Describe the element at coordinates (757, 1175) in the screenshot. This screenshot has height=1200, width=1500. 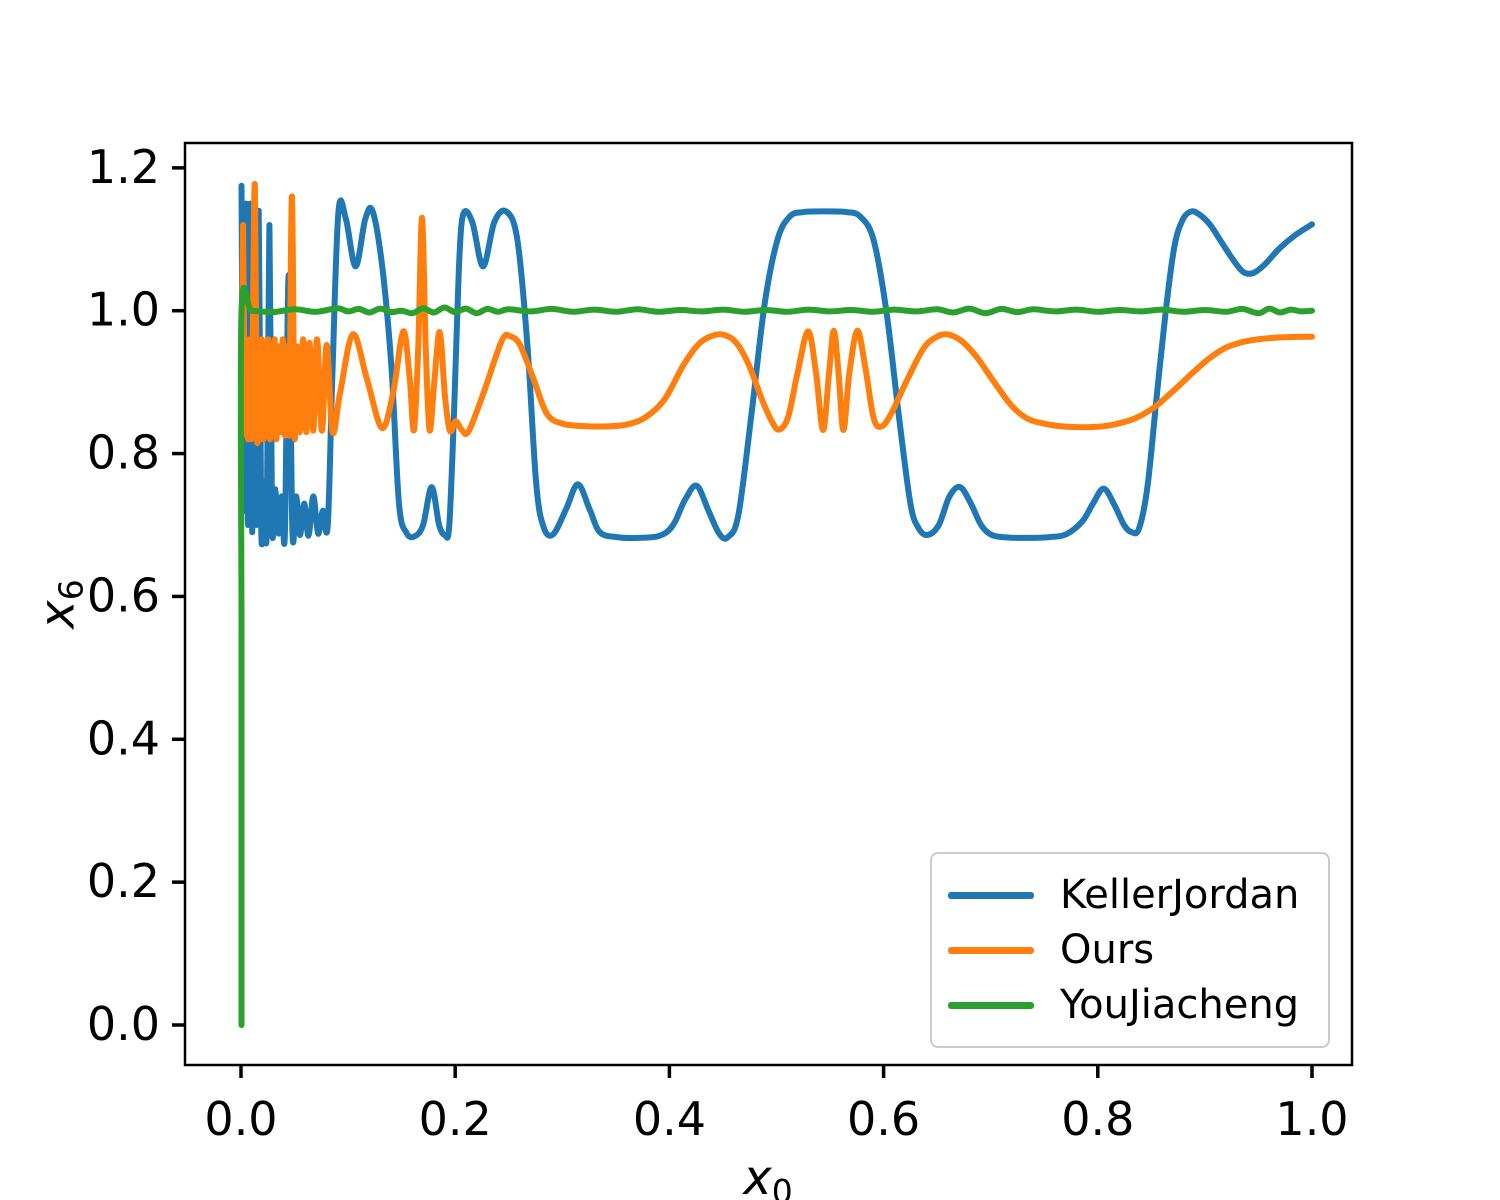
I see `x-axis-label-base: x` at that location.